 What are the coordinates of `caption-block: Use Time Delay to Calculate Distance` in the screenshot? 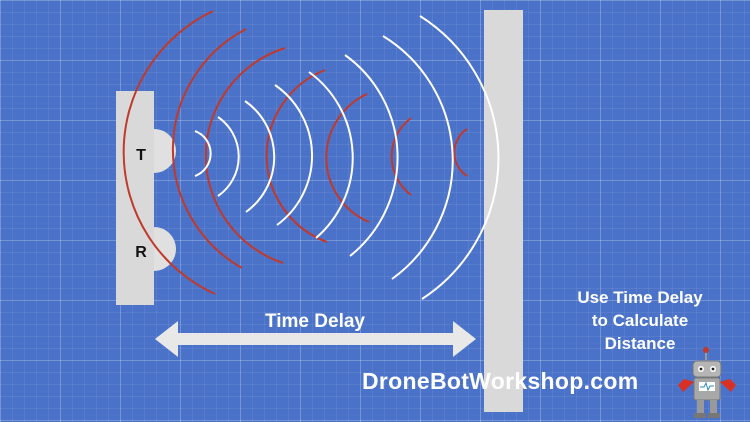 It's located at (640, 320).